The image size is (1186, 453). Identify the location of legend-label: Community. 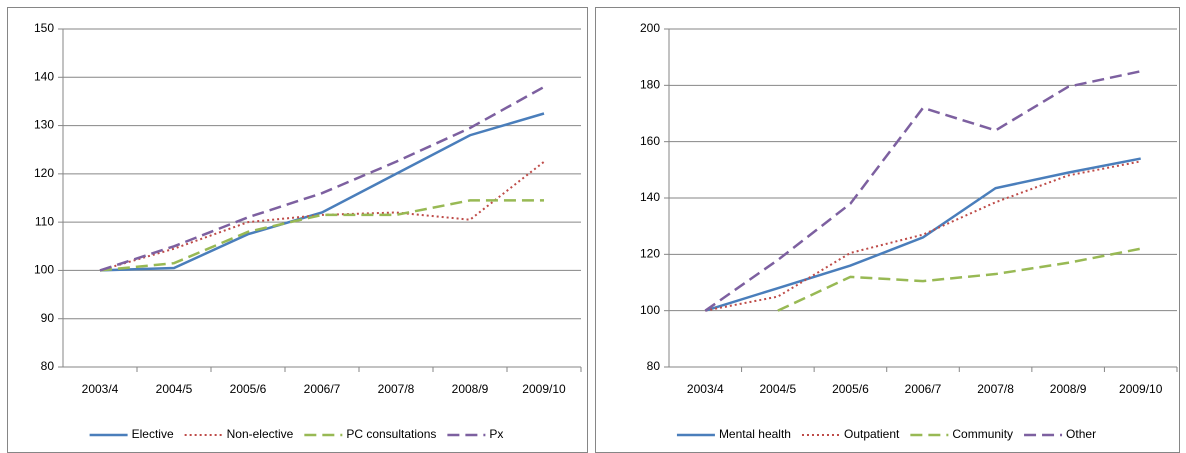
(982, 434).